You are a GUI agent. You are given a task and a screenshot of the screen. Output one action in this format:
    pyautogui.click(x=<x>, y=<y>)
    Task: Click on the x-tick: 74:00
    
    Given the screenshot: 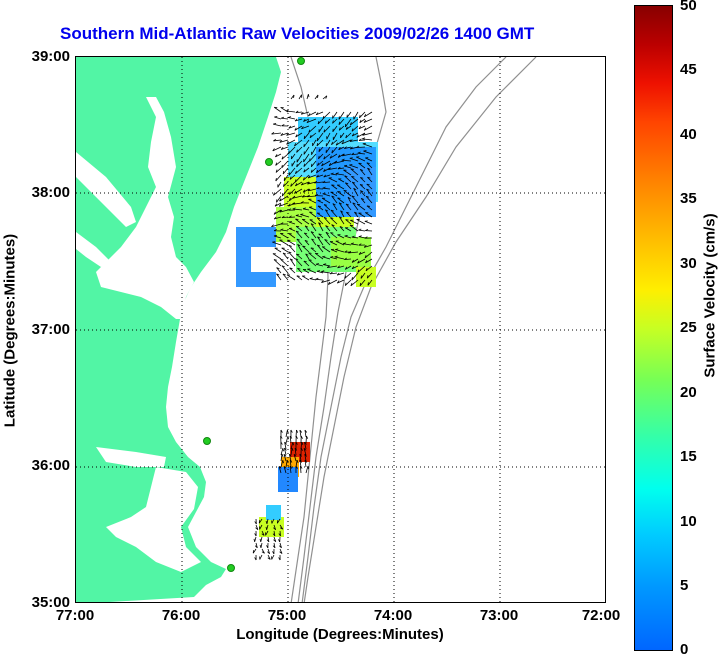 What is the action you would take?
    pyautogui.click(x=393, y=615)
    